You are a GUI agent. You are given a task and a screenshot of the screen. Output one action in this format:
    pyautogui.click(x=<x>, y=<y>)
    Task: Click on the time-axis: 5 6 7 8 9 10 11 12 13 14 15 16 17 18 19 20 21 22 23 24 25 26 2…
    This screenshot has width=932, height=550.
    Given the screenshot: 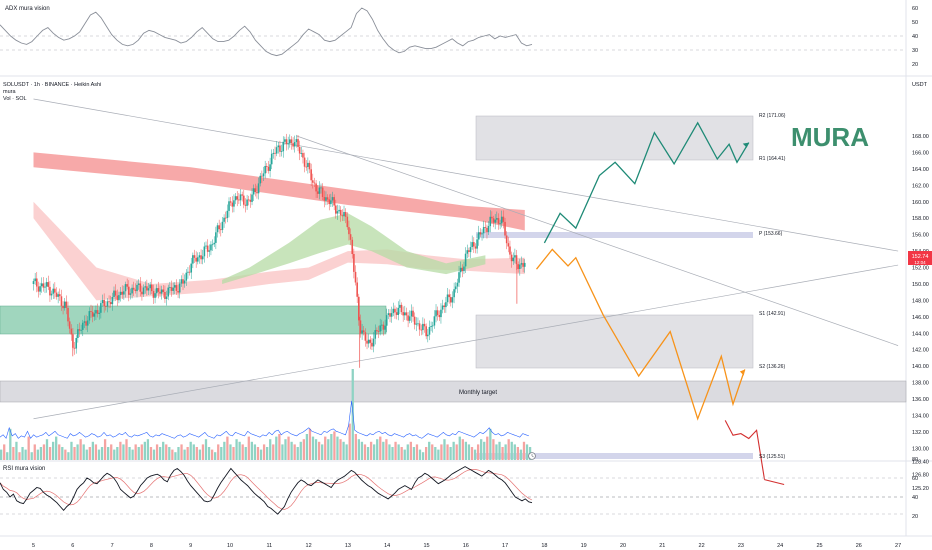 What is the action you would take?
    pyautogui.click(x=466, y=546)
    